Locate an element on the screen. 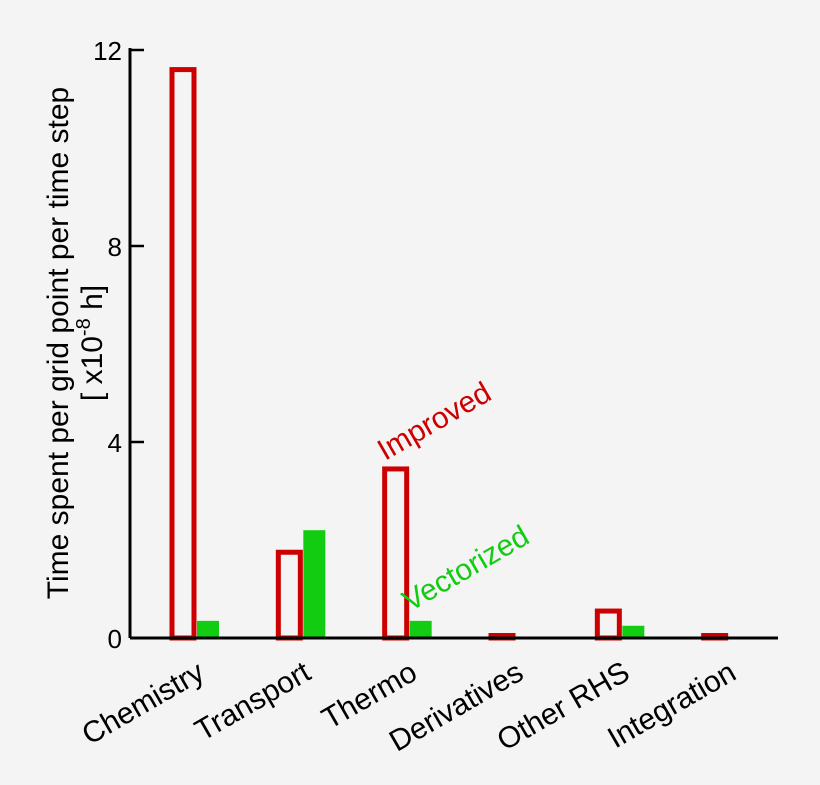  y-axis-title-prefix: [ x10 is located at coordinates (92, 368).